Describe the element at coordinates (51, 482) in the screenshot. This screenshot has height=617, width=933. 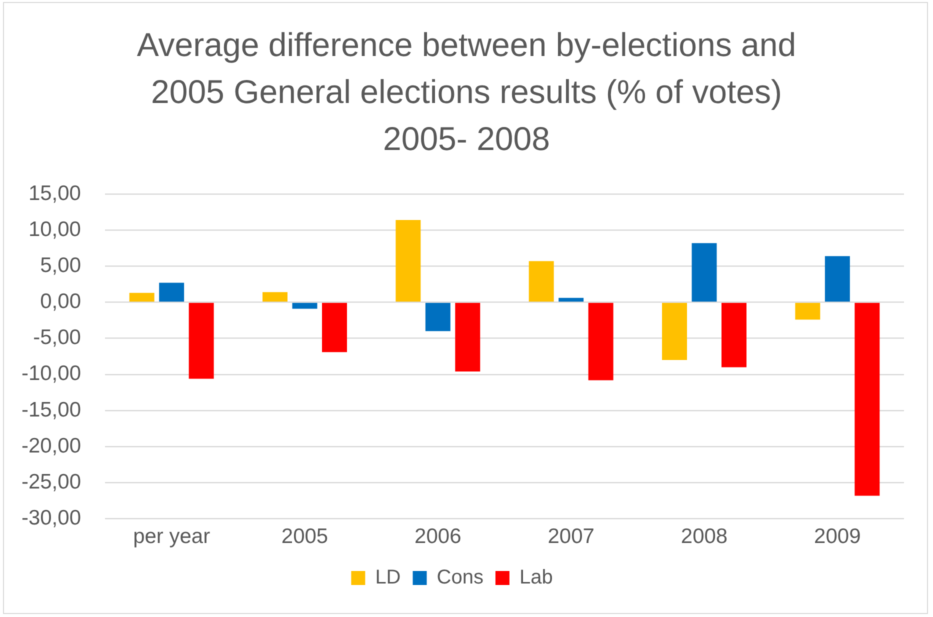
I see `y-tick-label: -25,00` at that location.